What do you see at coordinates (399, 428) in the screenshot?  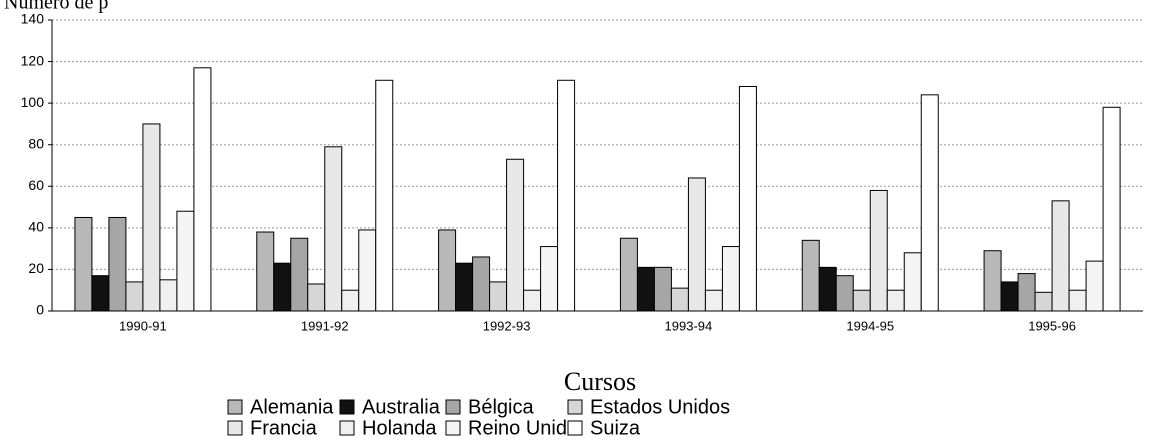 I see `legend-label: Holanda` at bounding box center [399, 428].